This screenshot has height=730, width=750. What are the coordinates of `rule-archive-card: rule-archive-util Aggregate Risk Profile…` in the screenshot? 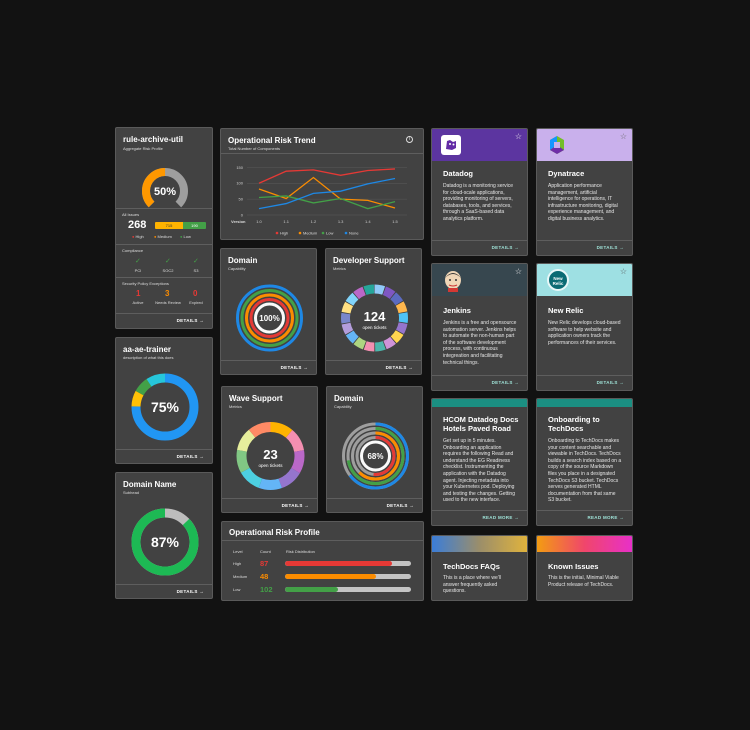 It's located at (164, 228).